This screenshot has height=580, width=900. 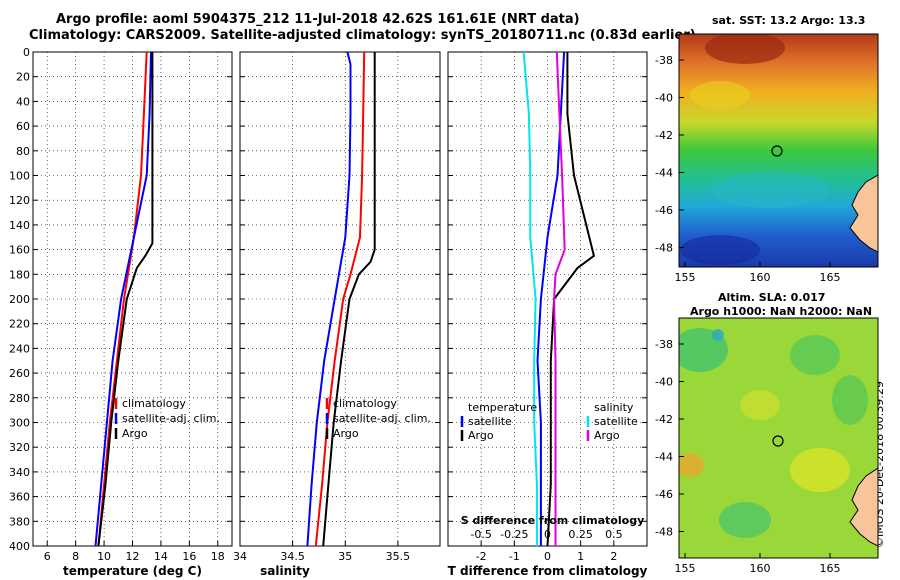 I want to click on x-tick-label: 12, so click(x=133, y=556).